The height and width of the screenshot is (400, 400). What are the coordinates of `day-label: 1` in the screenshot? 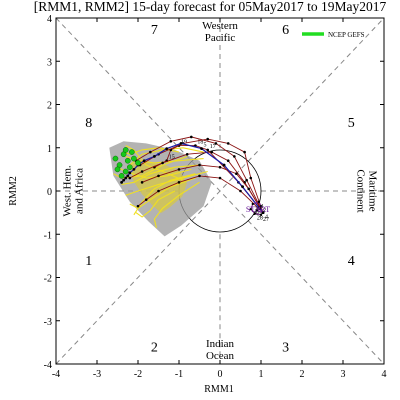 It's located at (262, 207).